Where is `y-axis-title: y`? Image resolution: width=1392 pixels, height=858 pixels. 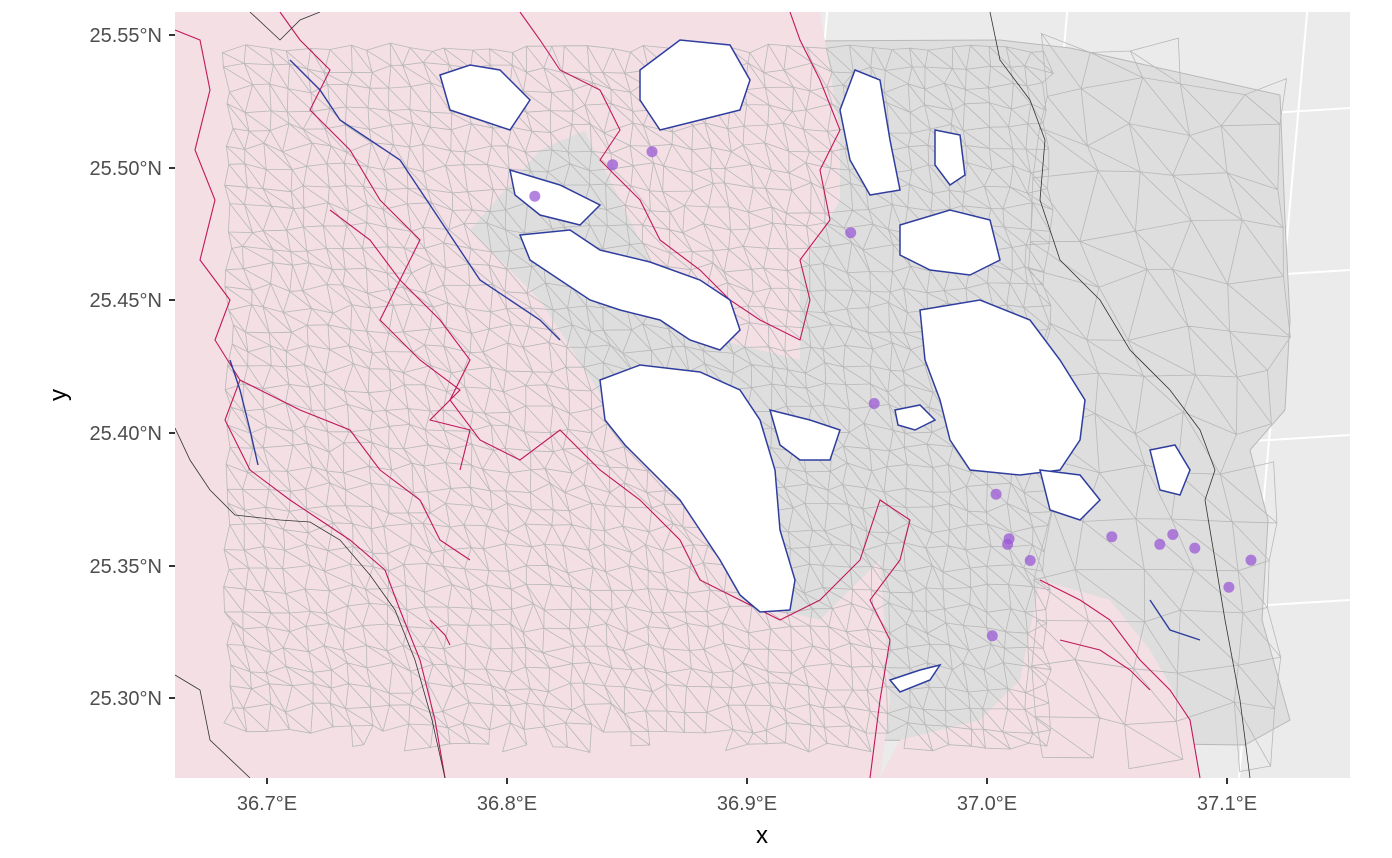 y-axis-title: y is located at coordinates (58, 395).